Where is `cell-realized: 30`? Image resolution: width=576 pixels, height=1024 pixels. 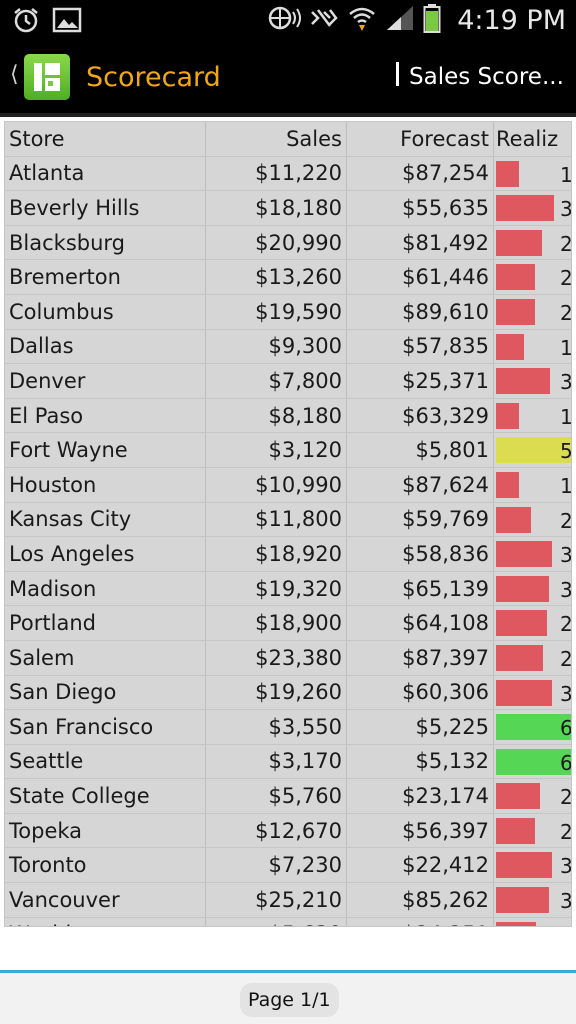 cell-realized: 30 is located at coordinates (532, 900).